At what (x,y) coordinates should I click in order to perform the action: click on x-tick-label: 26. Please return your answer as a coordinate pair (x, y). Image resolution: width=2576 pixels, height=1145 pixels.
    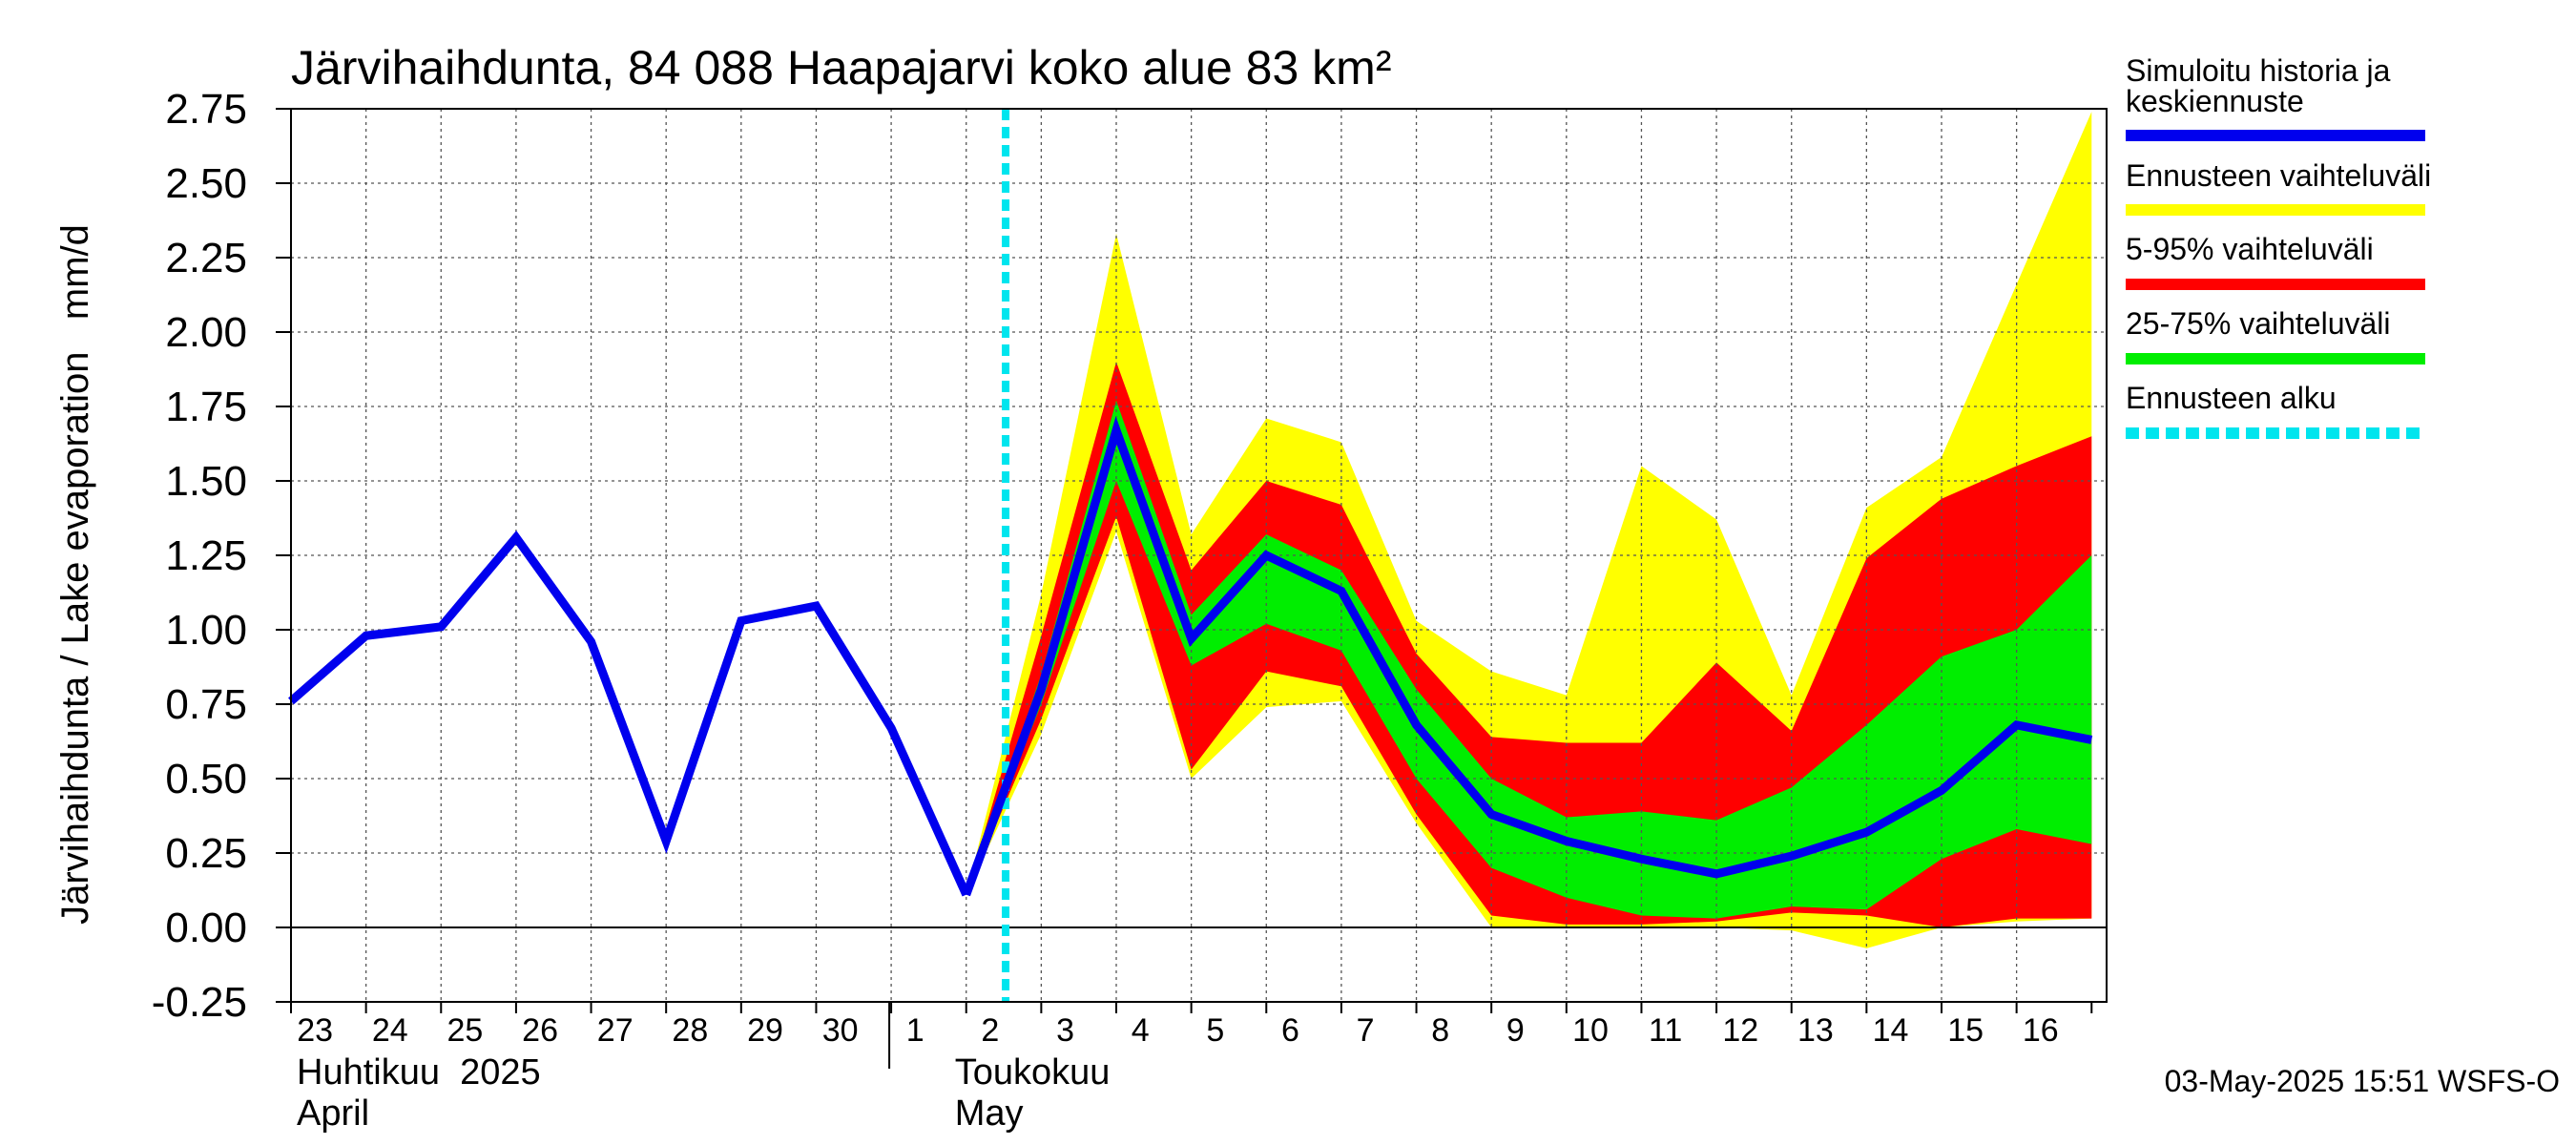
    Looking at the image, I should click on (540, 1030).